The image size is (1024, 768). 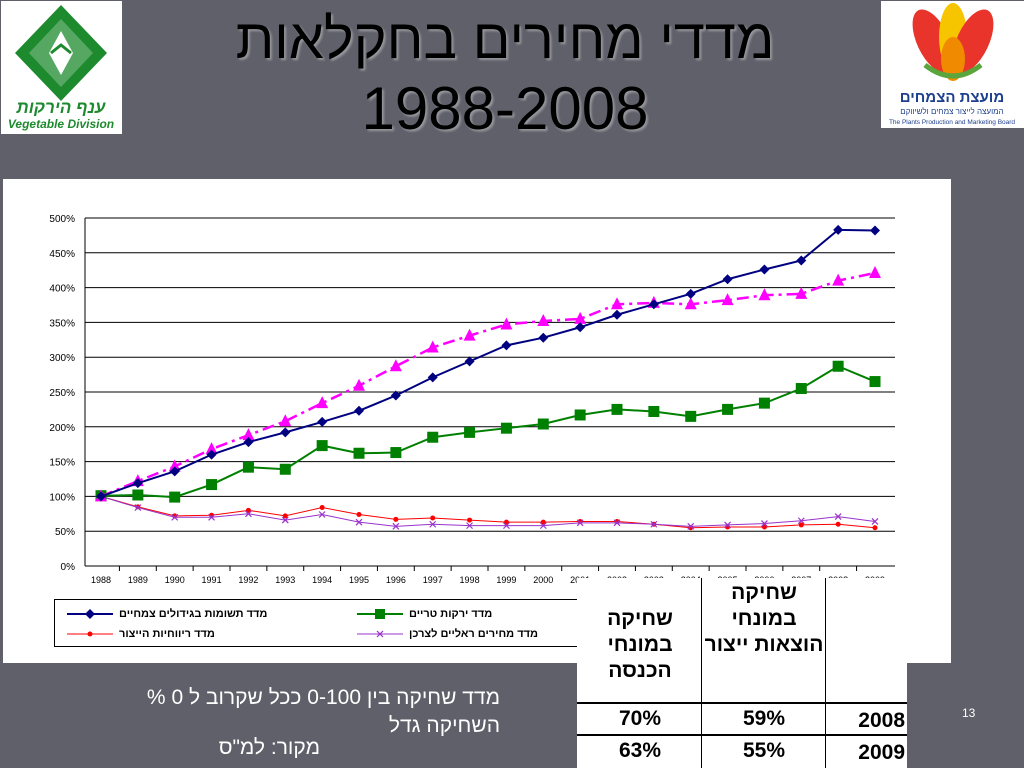 I want to click on table-cell: 55%, so click(x=764, y=750).